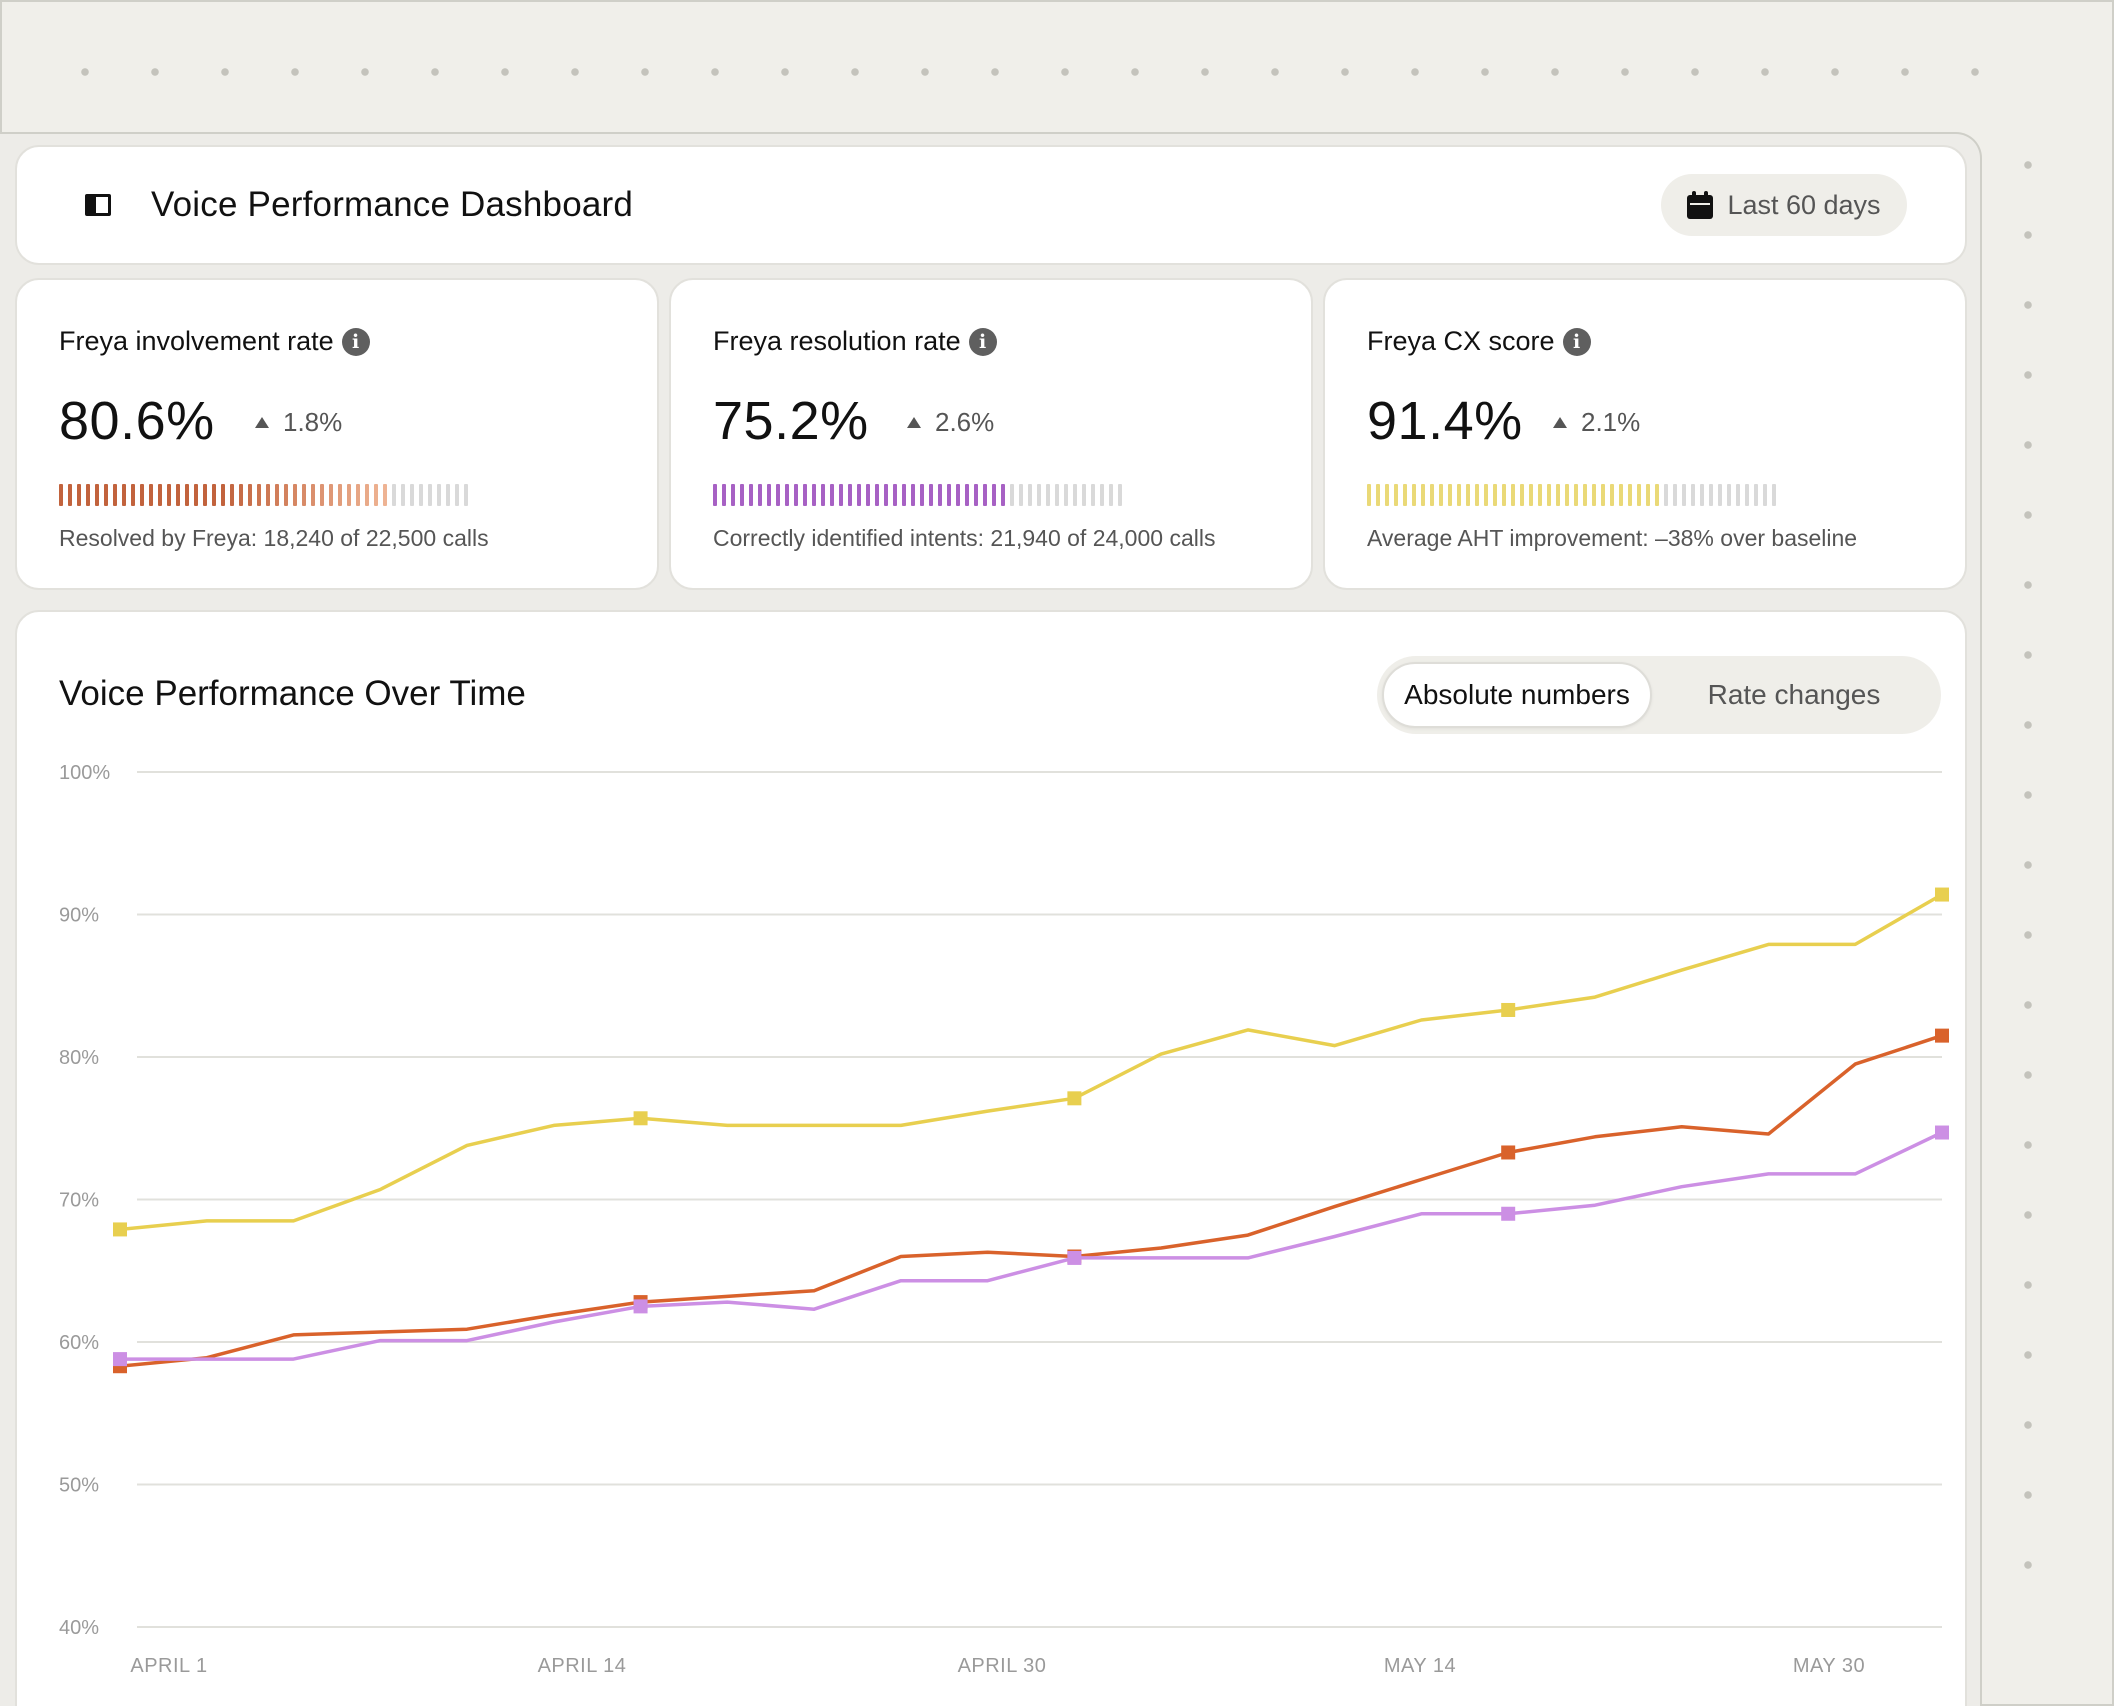 The width and height of the screenshot is (2114, 1706). What do you see at coordinates (1517, 695) in the screenshot?
I see `absolute-numbers-tab: Absolute numbers` at bounding box center [1517, 695].